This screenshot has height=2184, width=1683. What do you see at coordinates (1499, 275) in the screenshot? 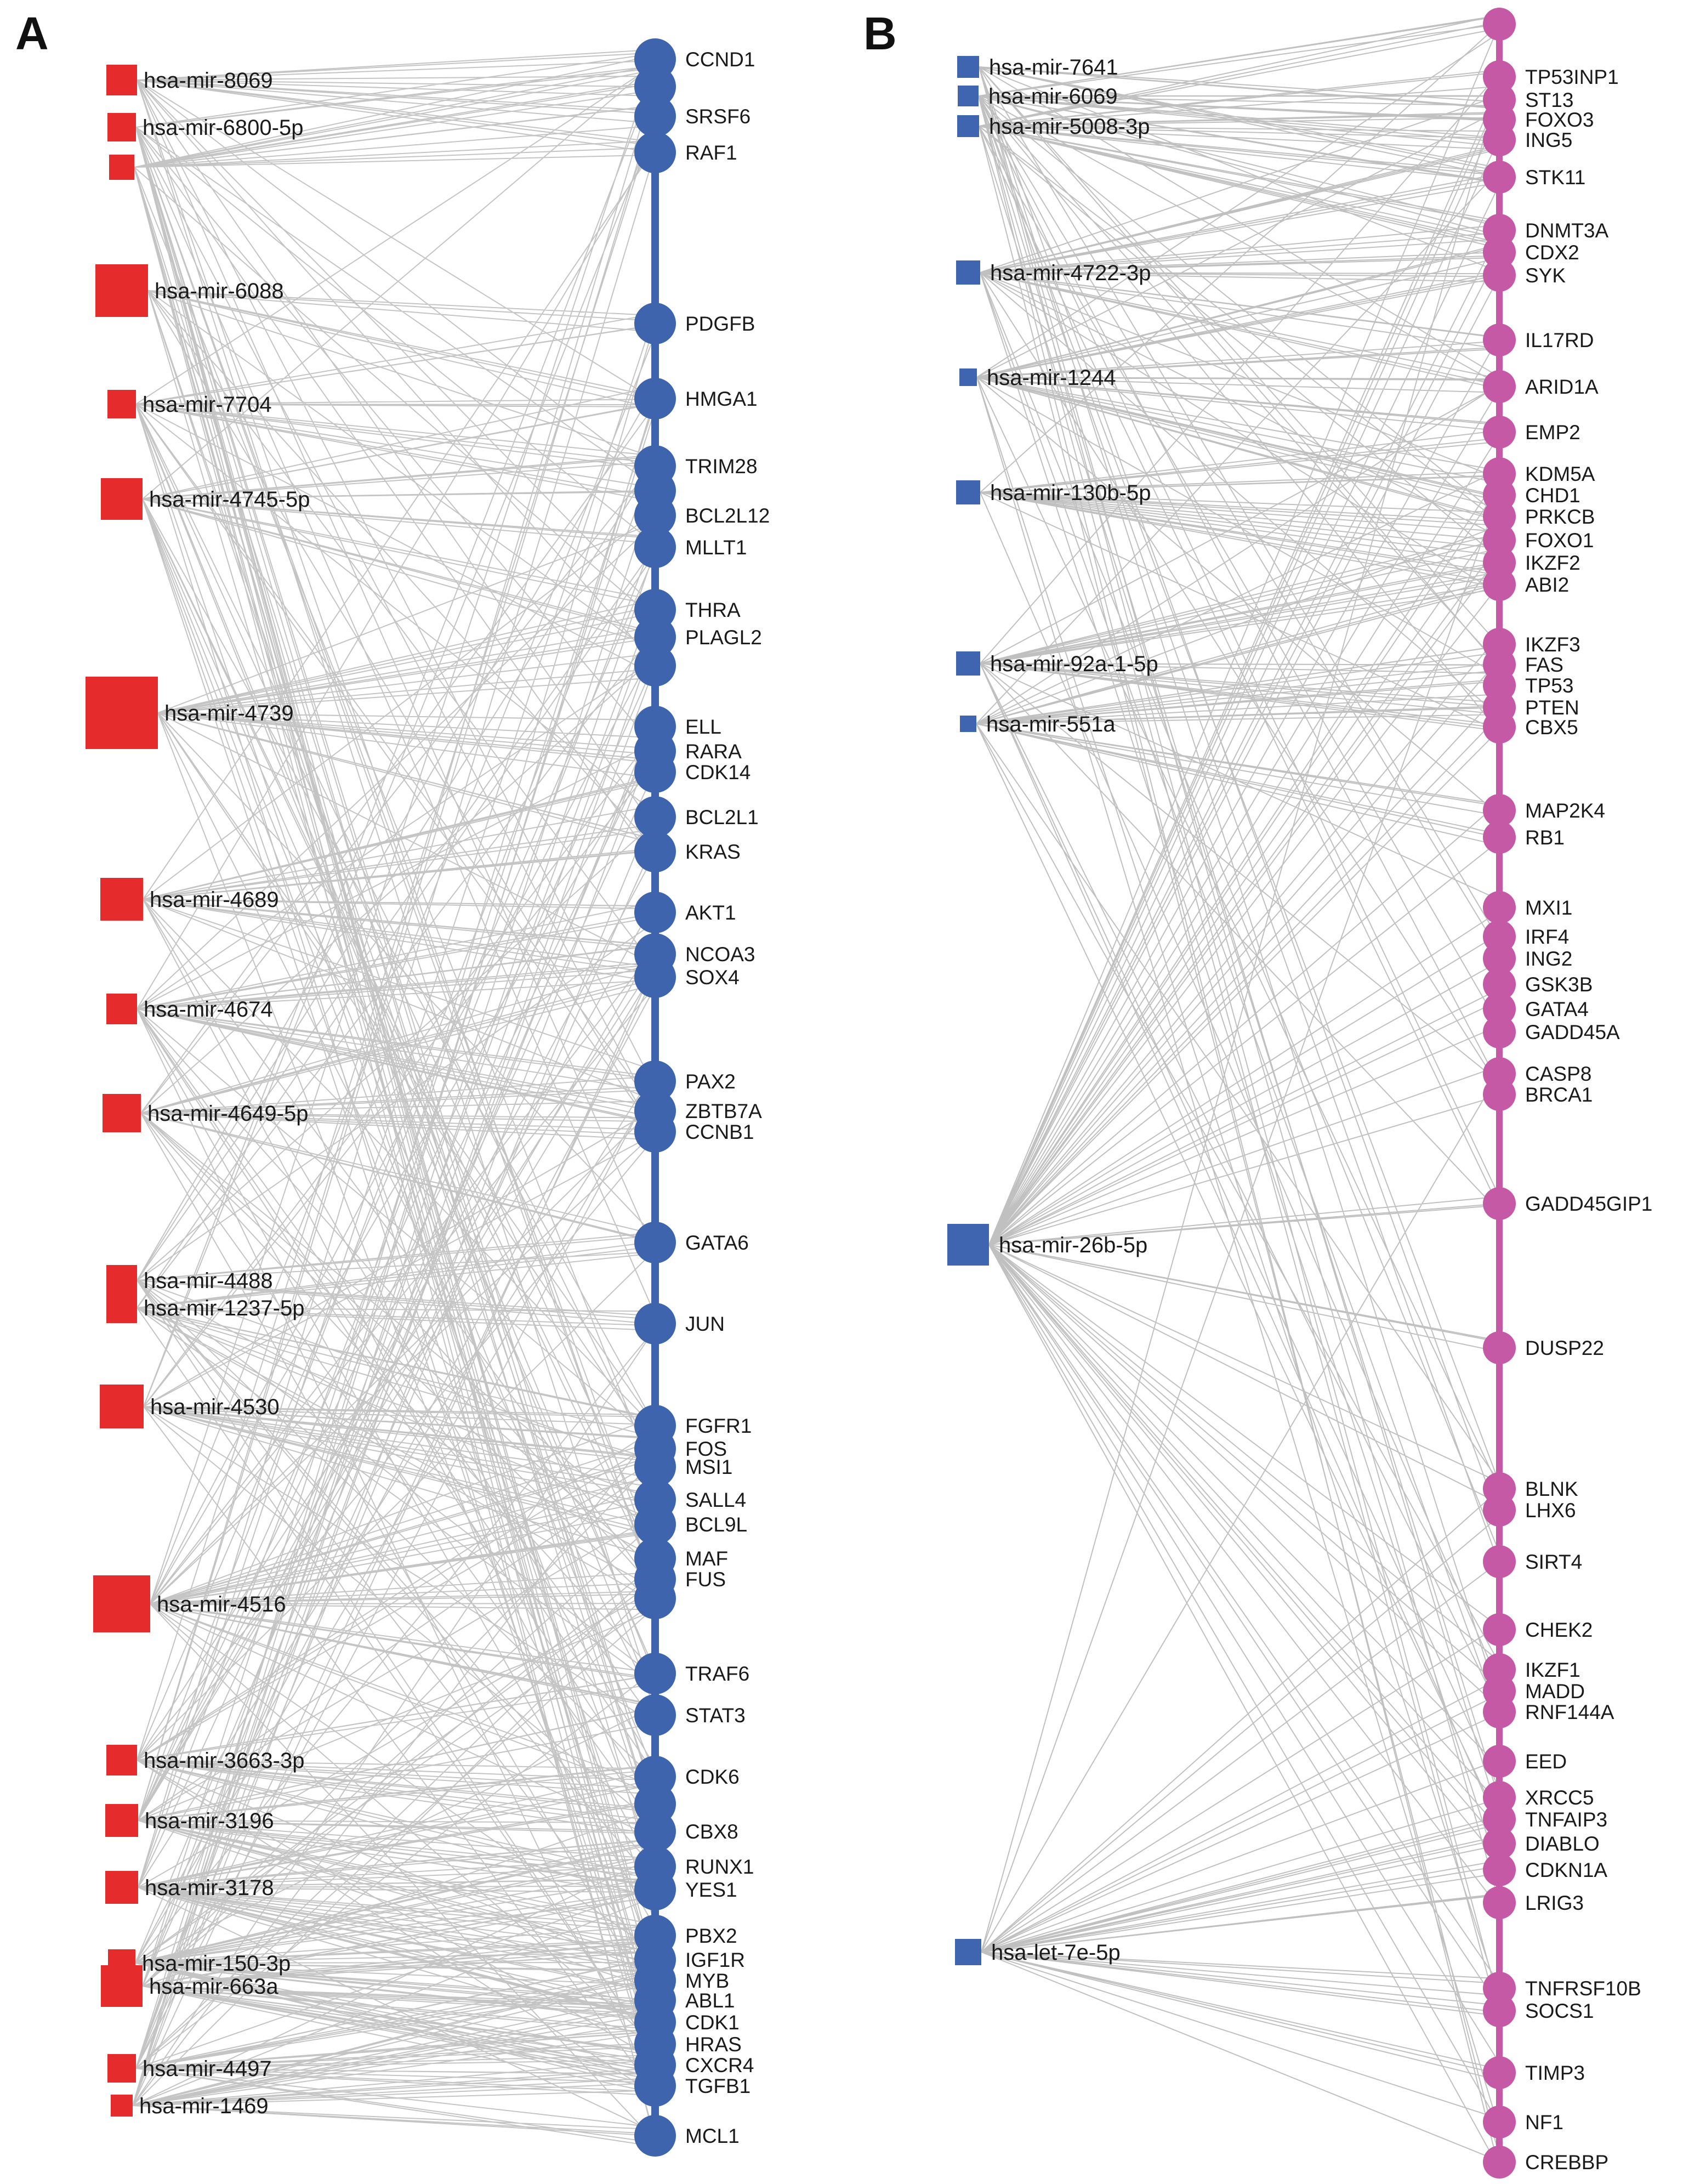
I see `gene-node-syk` at bounding box center [1499, 275].